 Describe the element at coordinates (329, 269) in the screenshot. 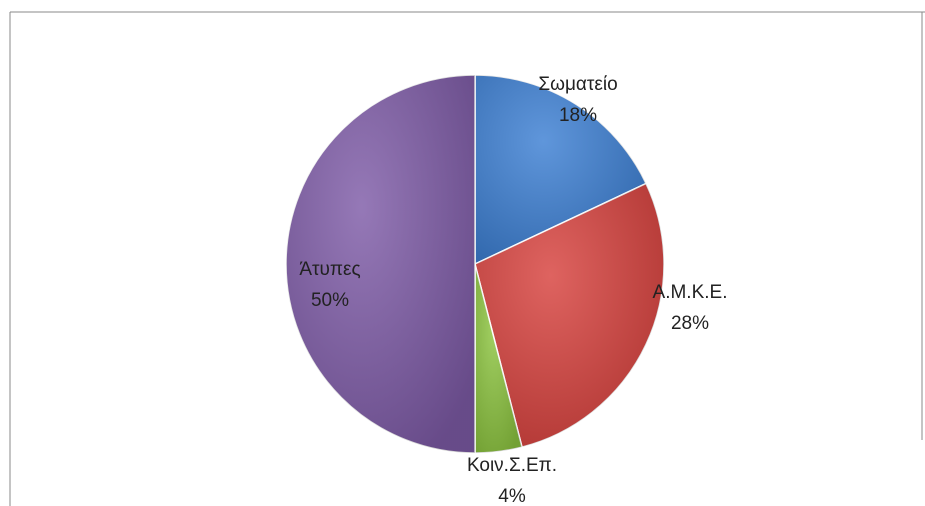

I see `slice-label: Άτυπες` at that location.